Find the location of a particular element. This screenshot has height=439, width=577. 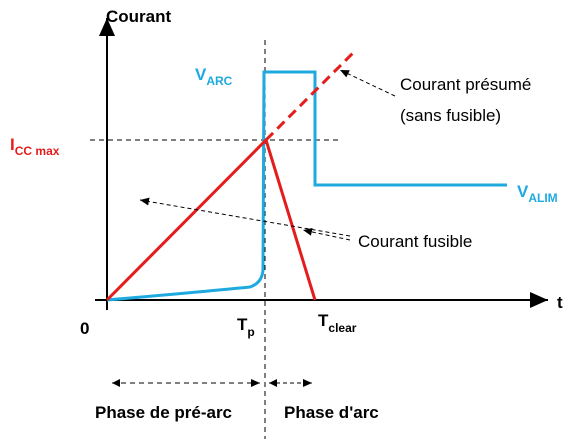

v-arc-label: VARC is located at coordinates (214, 76).